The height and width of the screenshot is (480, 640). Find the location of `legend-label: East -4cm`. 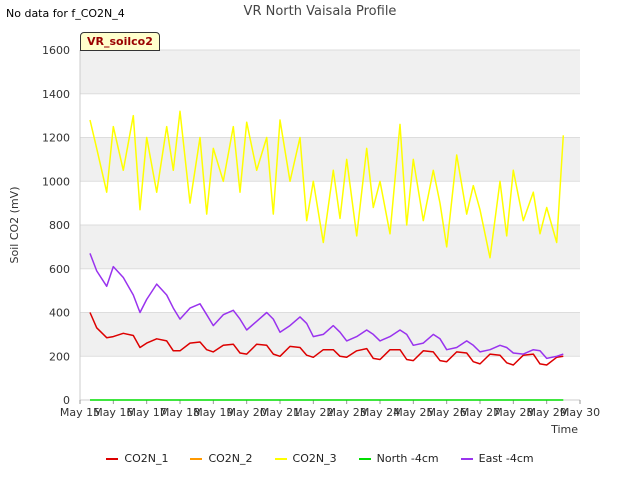

legend-label: East -4cm is located at coordinates (506, 458).